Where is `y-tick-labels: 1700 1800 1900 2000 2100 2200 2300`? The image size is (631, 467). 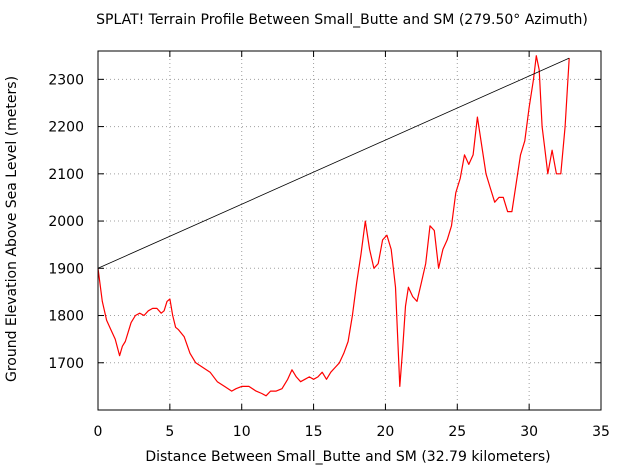
y-tick-labels: 1700 1800 1900 2000 2100 2200 2300 is located at coordinates (66, 221).